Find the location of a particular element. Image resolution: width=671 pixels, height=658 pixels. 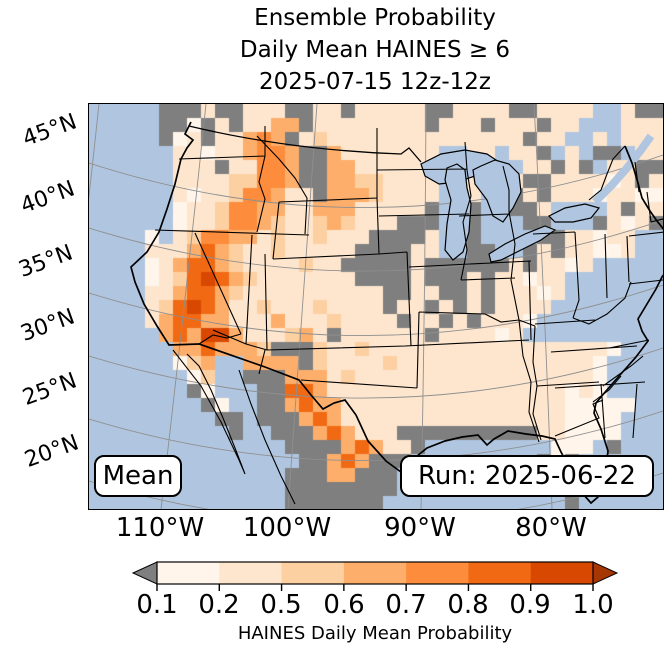

lon-tick-80w: 80°W is located at coordinates (551, 528).